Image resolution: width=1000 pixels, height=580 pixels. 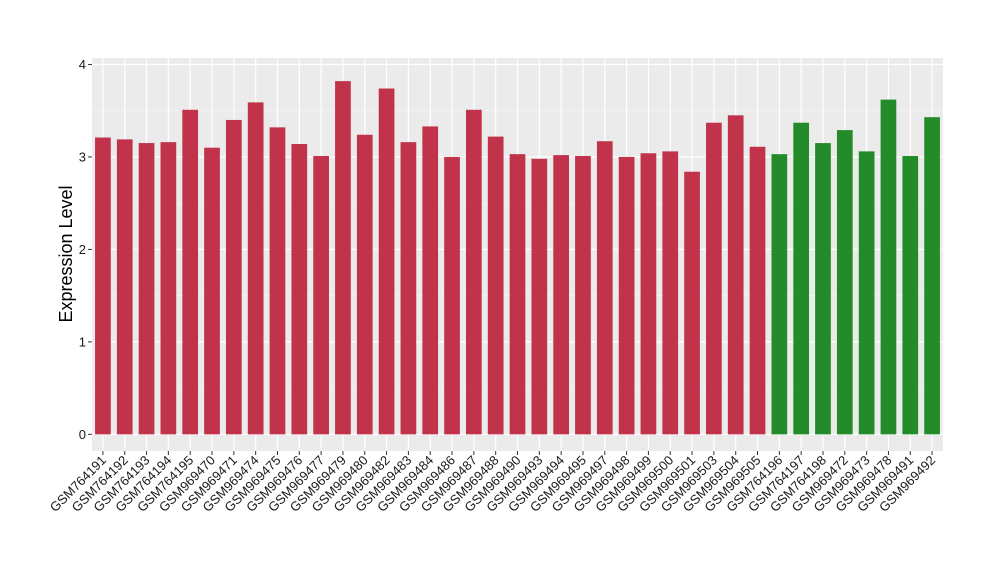 What do you see at coordinates (82, 434) in the screenshot?
I see `y-tick-label: 0` at bounding box center [82, 434].